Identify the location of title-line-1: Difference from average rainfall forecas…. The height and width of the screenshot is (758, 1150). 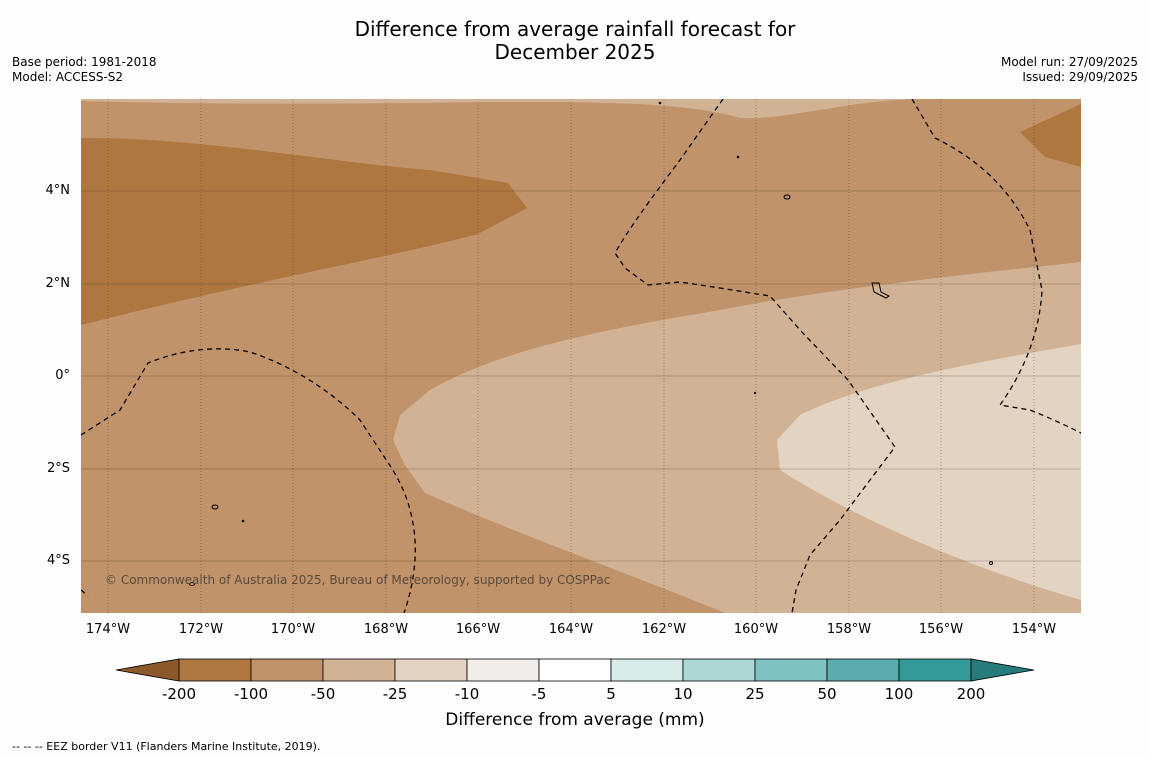
(575, 29).